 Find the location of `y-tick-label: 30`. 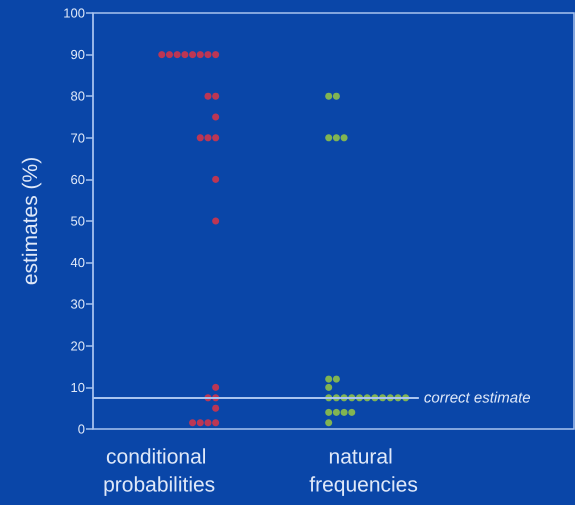

y-tick-label: 30 is located at coordinates (77, 304).